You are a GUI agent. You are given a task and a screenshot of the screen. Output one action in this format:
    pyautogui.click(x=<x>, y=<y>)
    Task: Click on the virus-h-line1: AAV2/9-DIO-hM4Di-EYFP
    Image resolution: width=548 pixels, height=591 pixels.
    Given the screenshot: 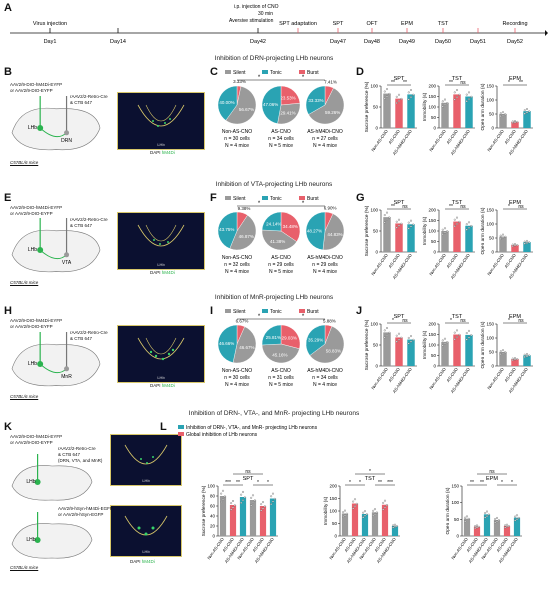 What is the action you would take?
    pyautogui.click(x=36, y=320)
    